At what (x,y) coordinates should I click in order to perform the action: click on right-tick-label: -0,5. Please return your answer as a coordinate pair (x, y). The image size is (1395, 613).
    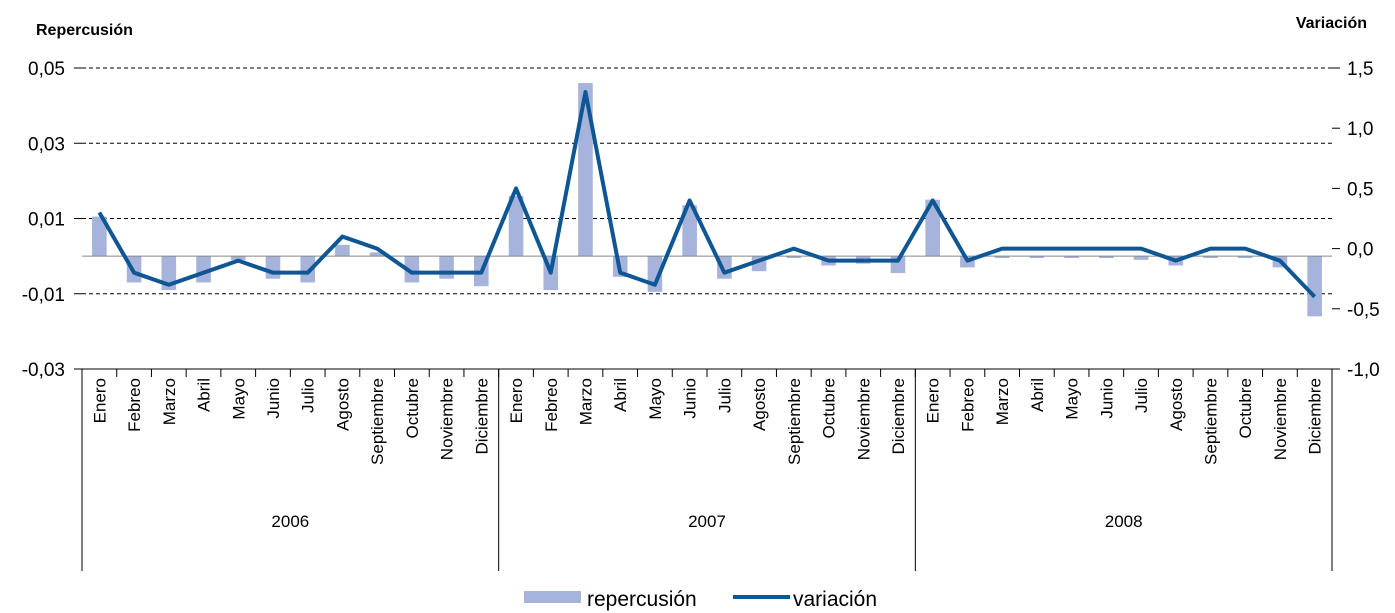
    Looking at the image, I should click on (1363, 310).